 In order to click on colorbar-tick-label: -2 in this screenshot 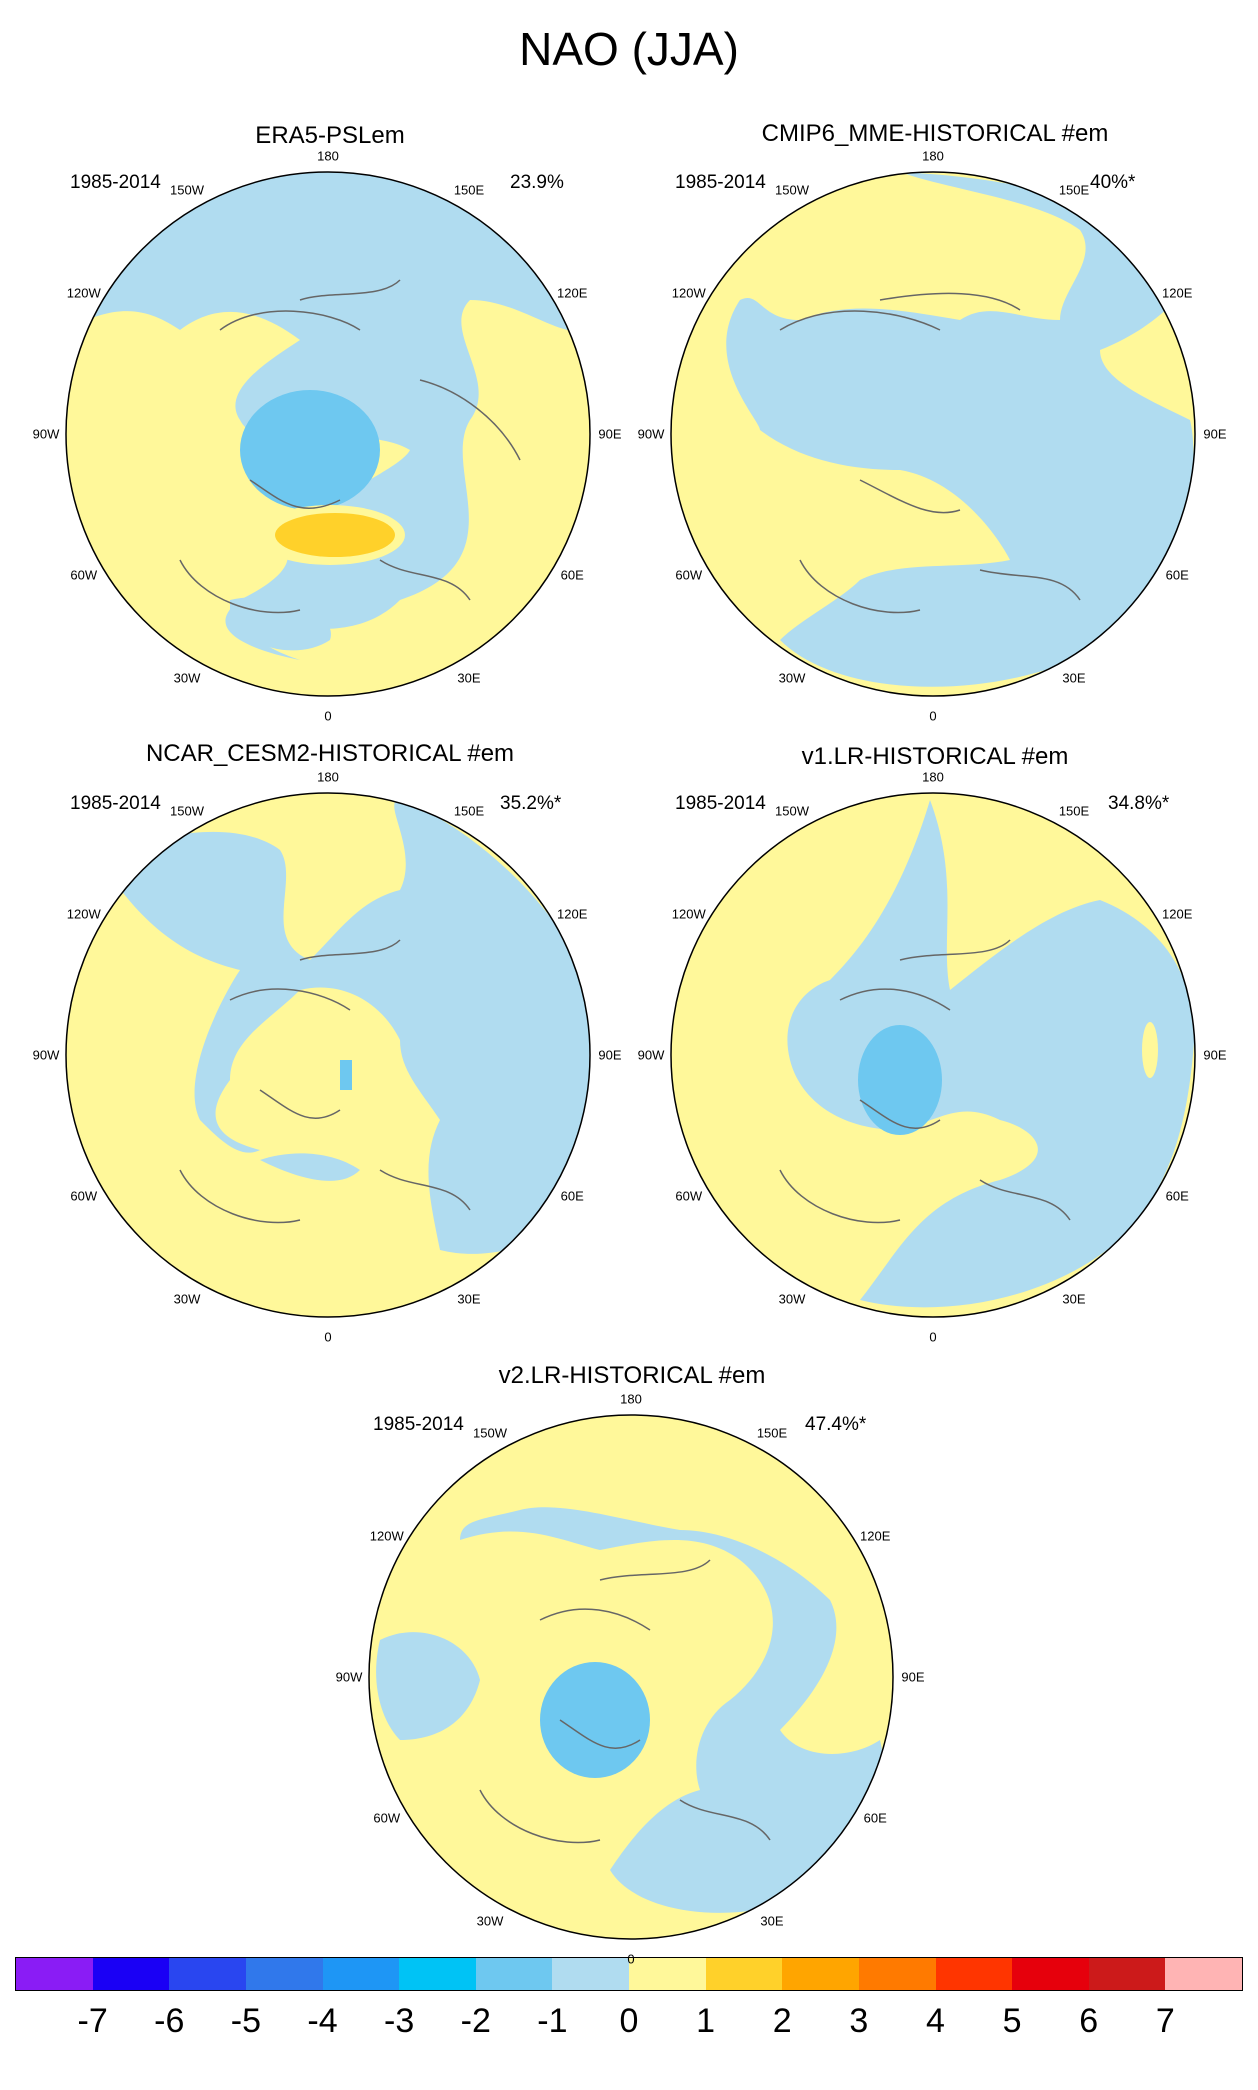, I will do `click(475, 2021)`.